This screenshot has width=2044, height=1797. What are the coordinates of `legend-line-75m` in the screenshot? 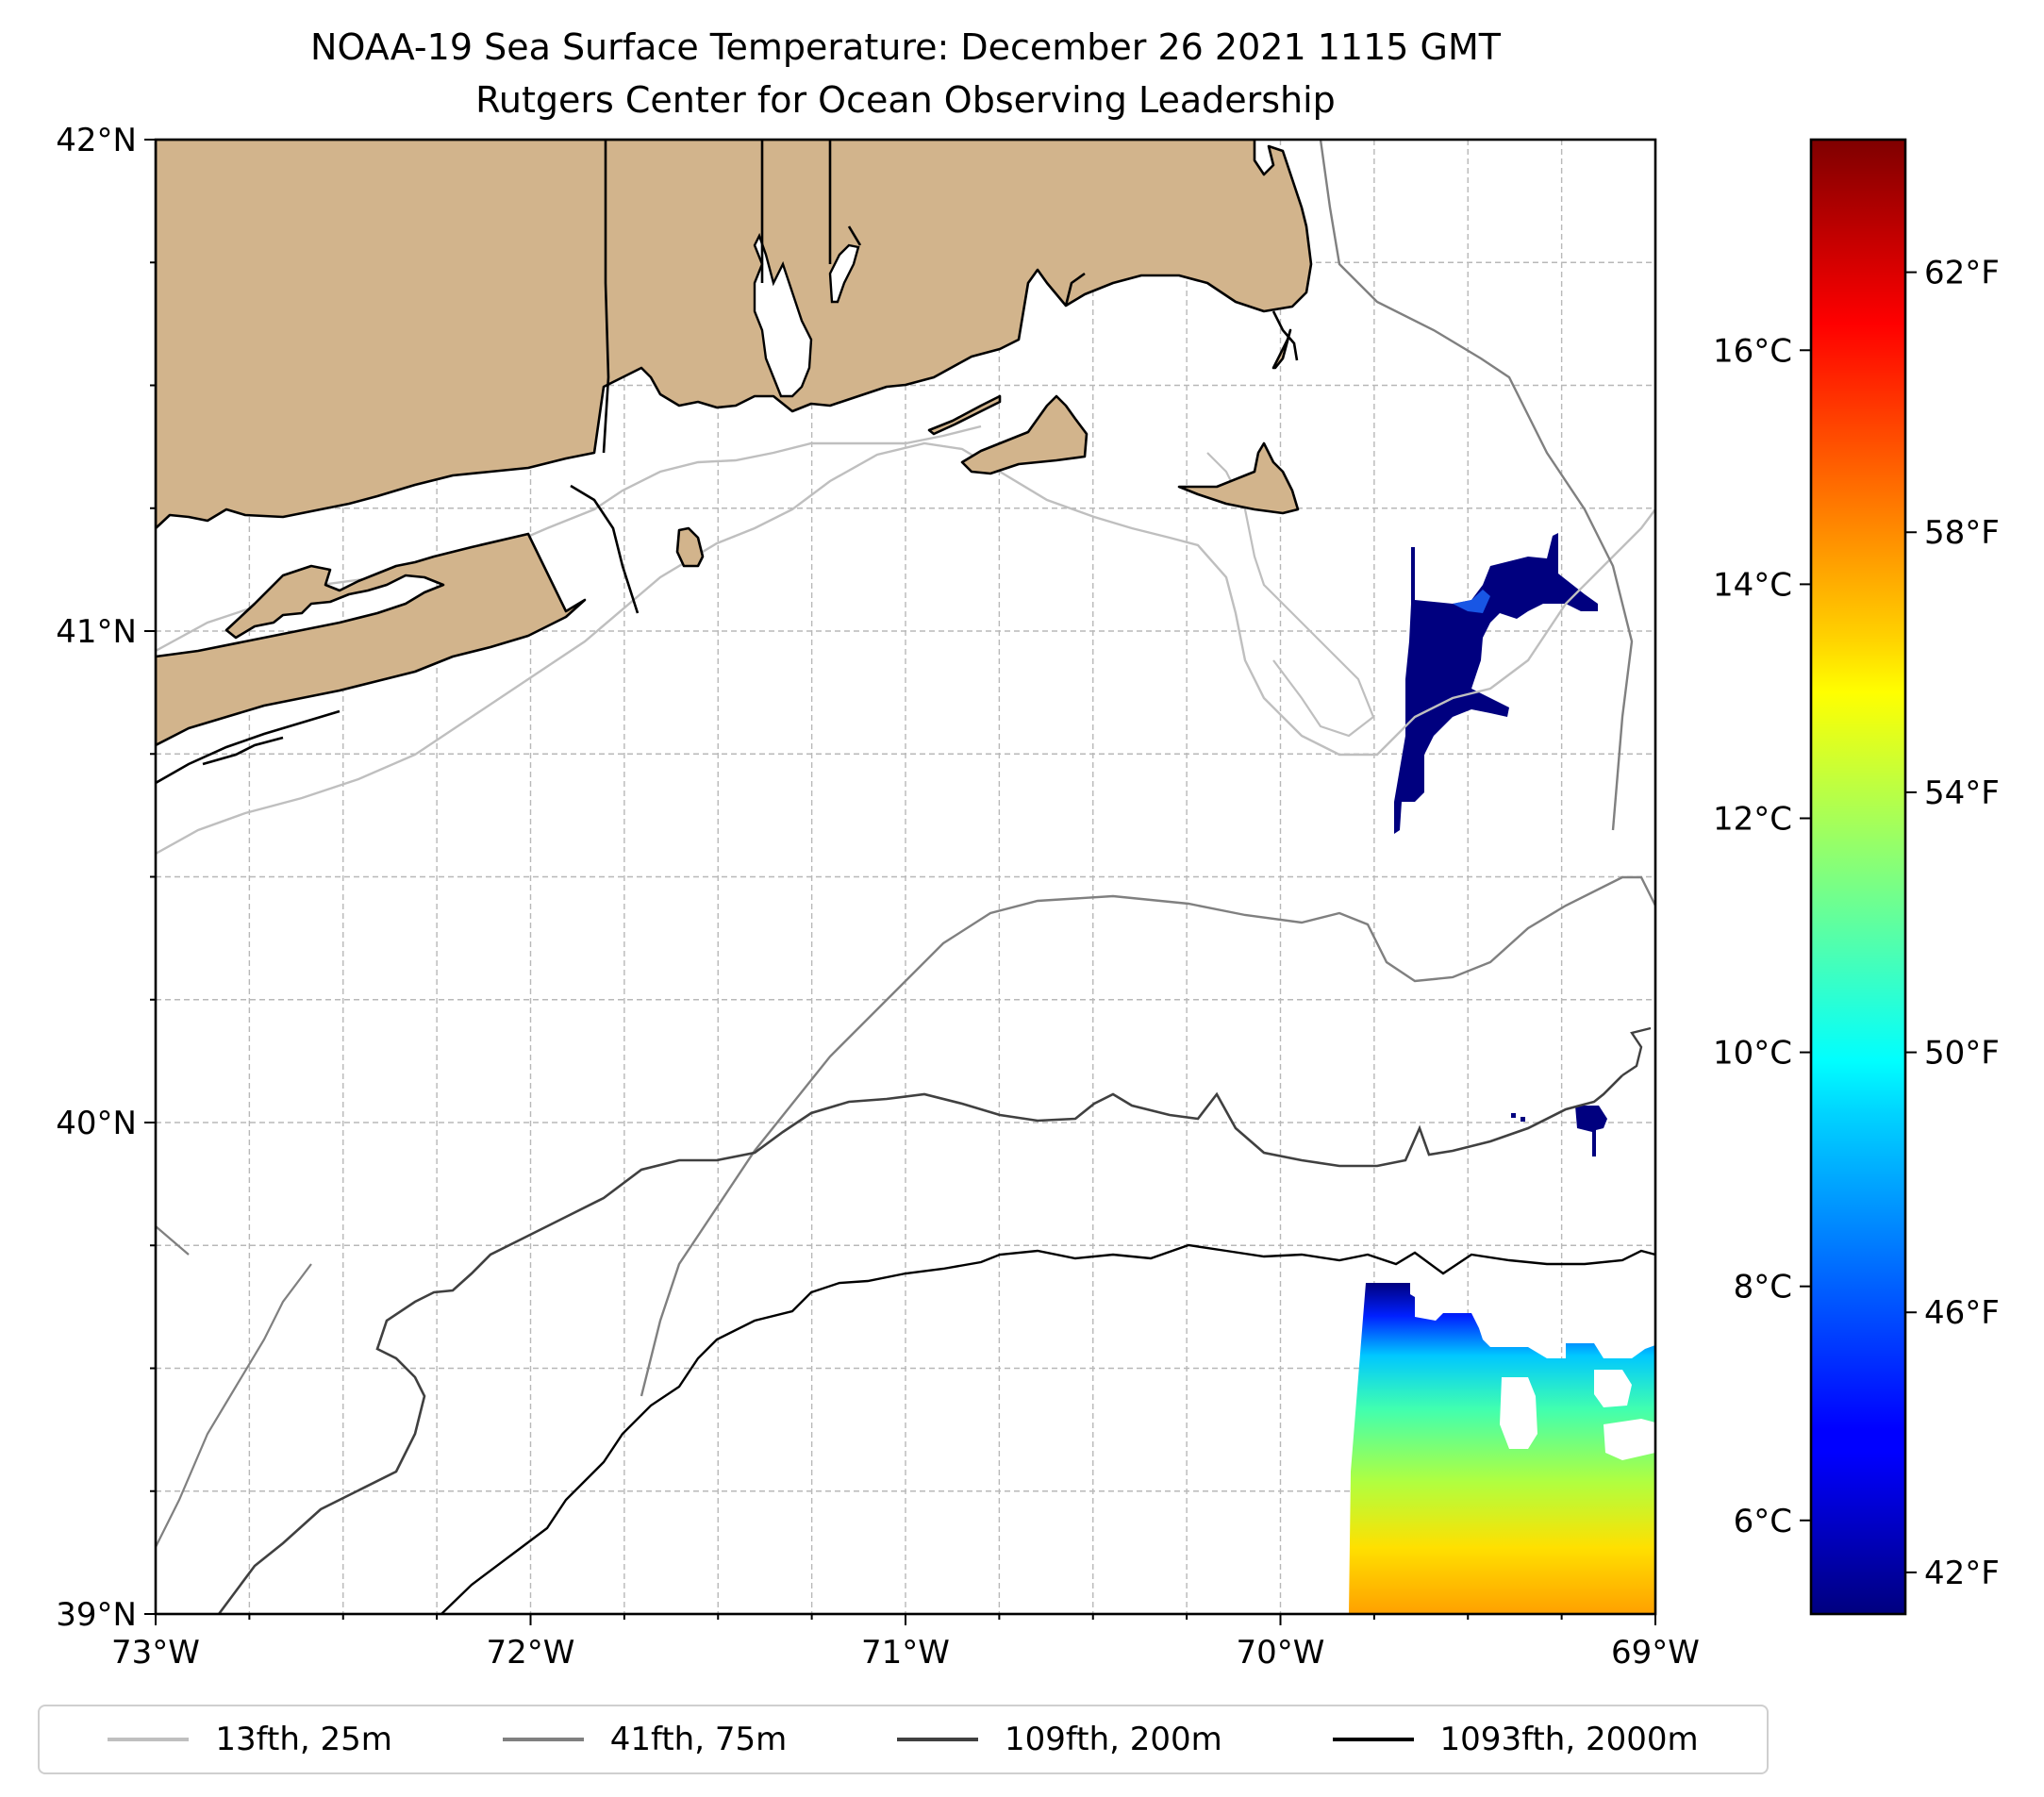 It's located at (543, 1739).